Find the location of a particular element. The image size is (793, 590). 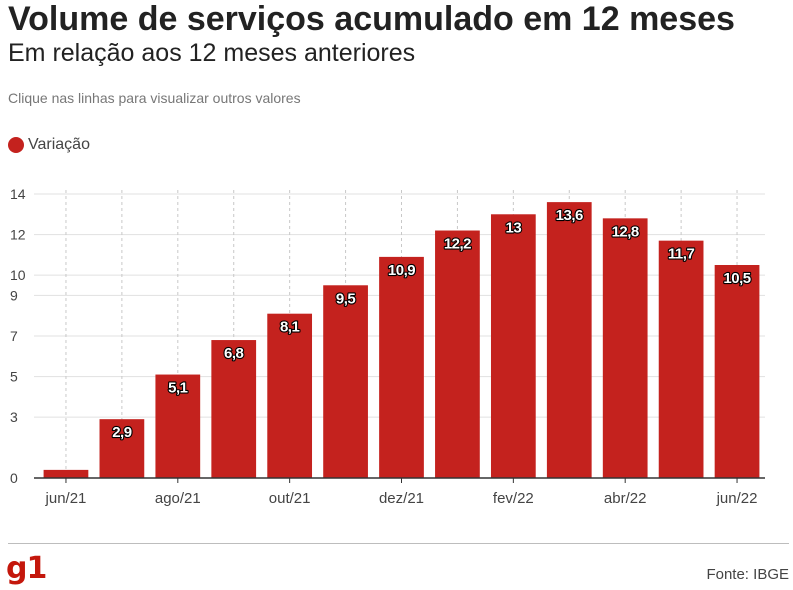

x-tick-label: fev/22 is located at coordinates (513, 498).